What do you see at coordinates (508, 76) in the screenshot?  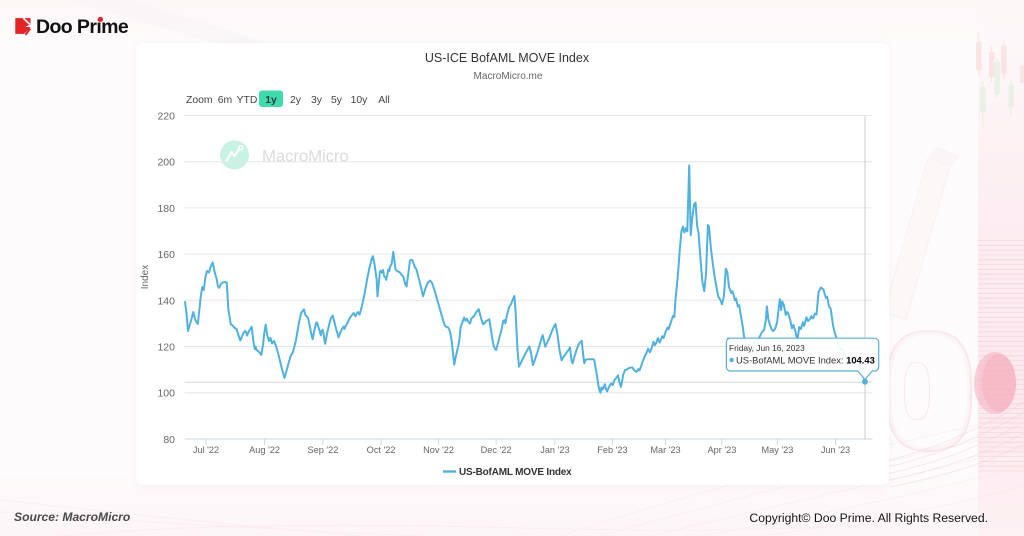 I see `svg-text: MacroMicro.me` at bounding box center [508, 76].